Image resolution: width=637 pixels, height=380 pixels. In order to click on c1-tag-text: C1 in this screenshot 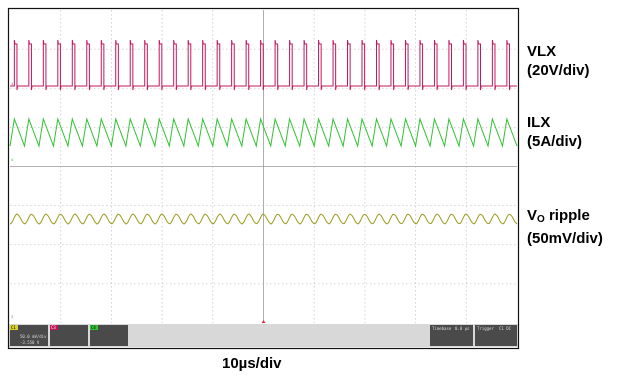, I will do `click(13, 327)`.